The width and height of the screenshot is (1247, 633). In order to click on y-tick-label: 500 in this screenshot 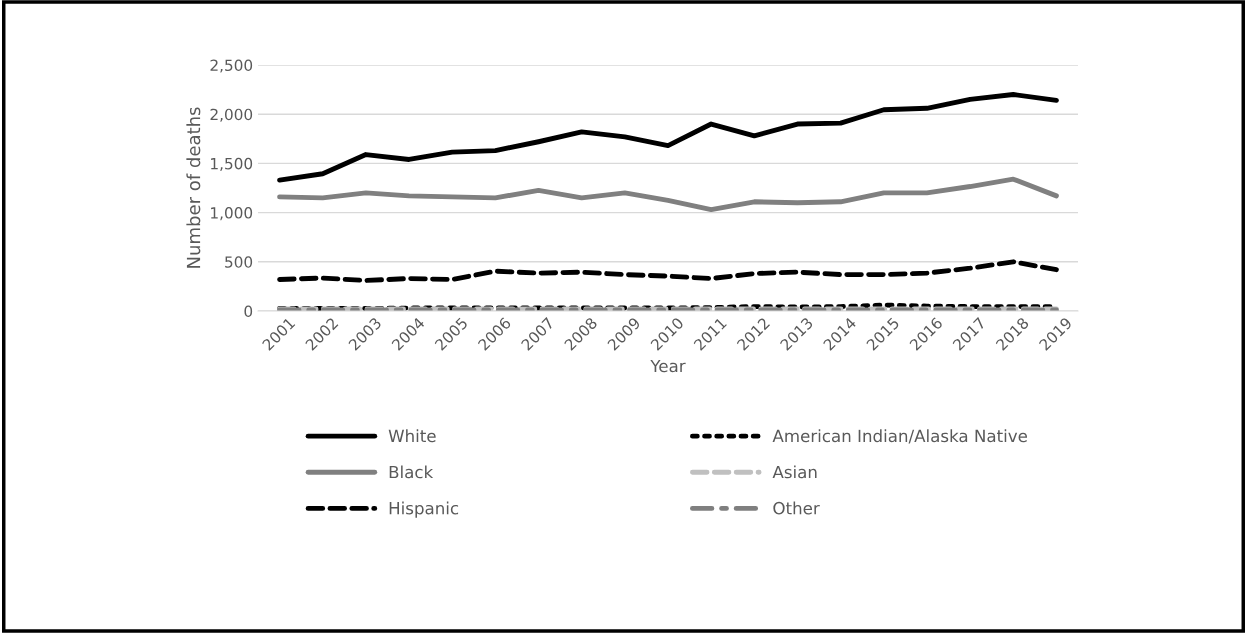, I will do `click(239, 262)`.